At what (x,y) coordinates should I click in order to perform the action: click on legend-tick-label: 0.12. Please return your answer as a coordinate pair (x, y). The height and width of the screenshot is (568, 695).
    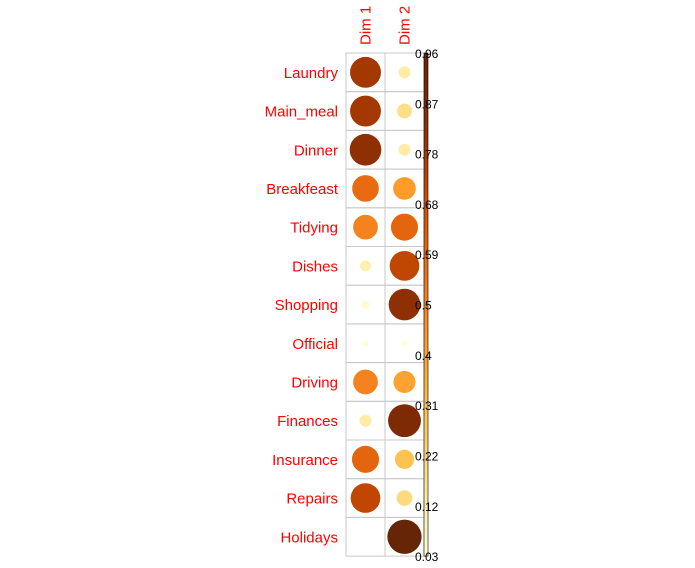
    Looking at the image, I should click on (427, 507).